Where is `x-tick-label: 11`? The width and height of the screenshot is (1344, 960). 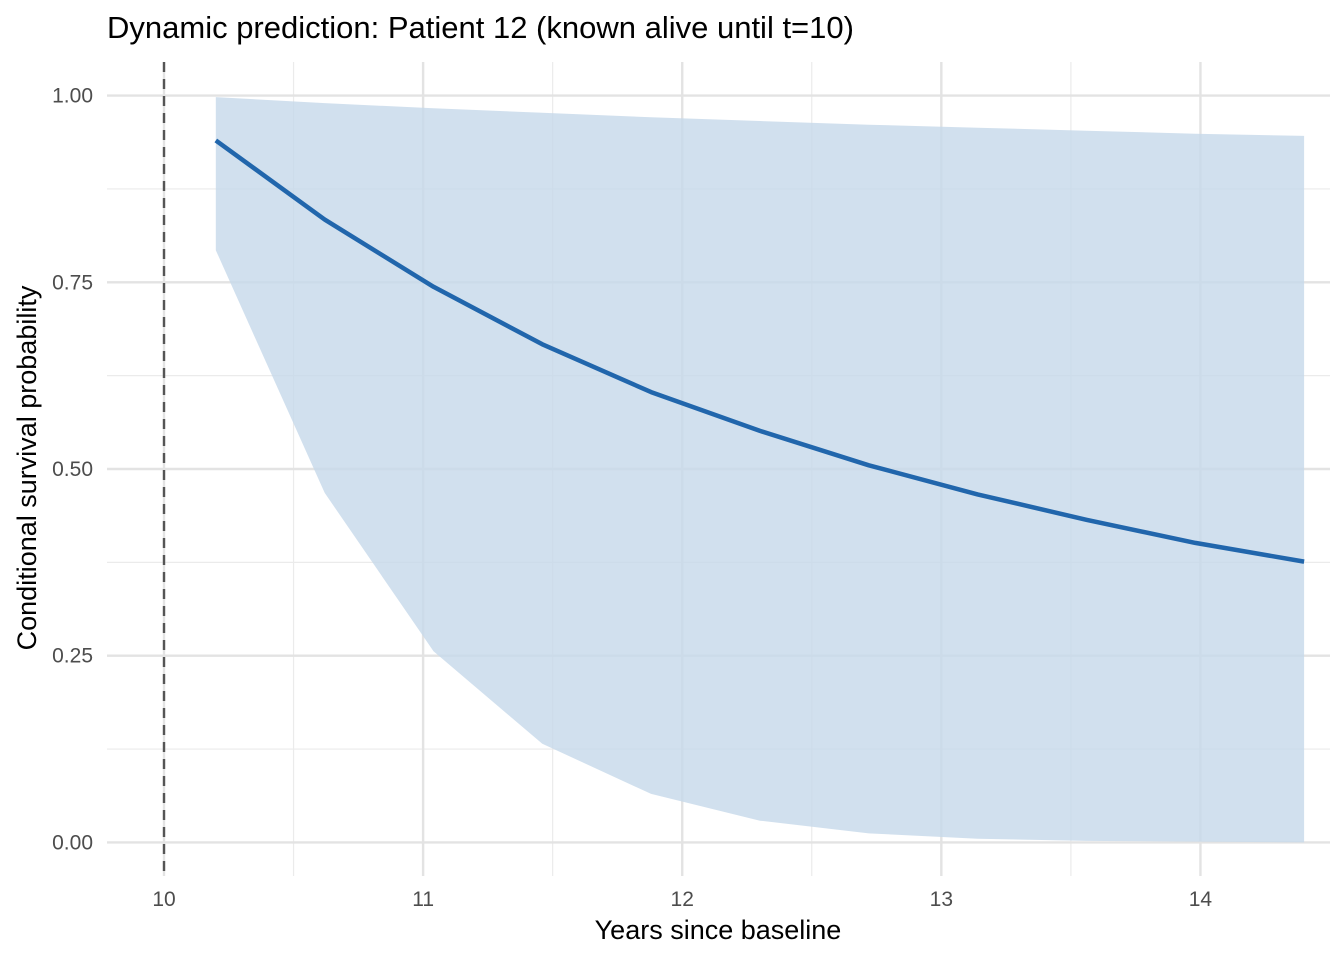
x-tick-label: 11 is located at coordinates (423, 899).